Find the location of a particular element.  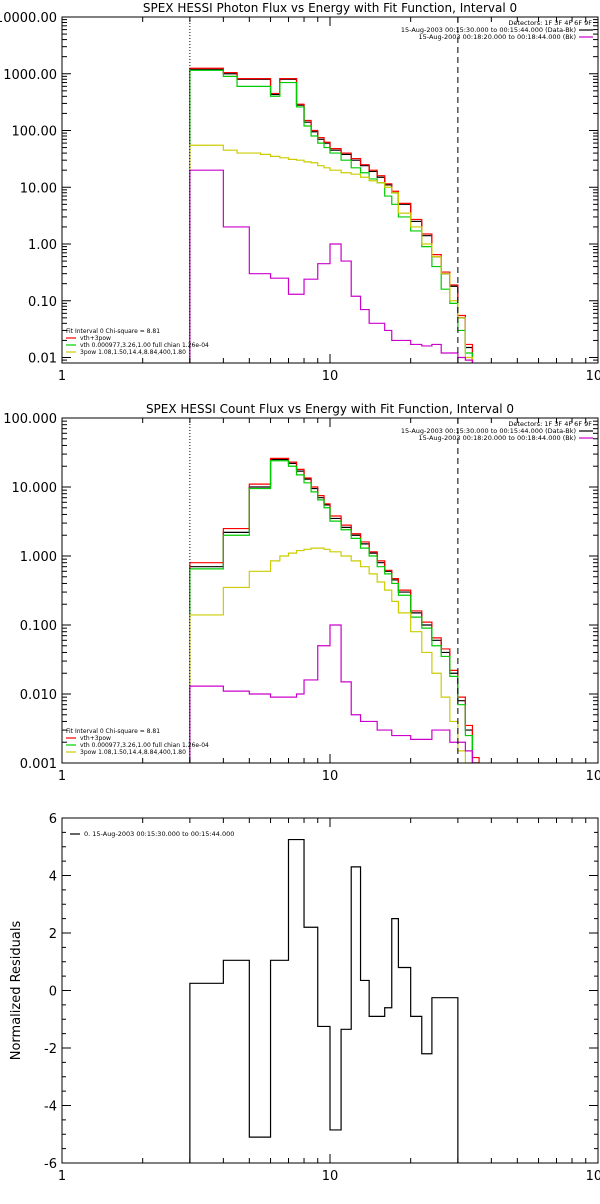

y-axis-label: Normalized Residuals is located at coordinates (16, 991).